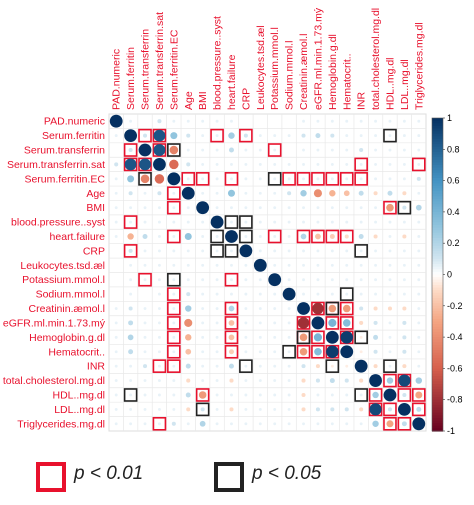 This screenshot has height=505, width=474. What do you see at coordinates (78, 395) in the screenshot?
I see `row-label: HDL..mg.dl` at bounding box center [78, 395].